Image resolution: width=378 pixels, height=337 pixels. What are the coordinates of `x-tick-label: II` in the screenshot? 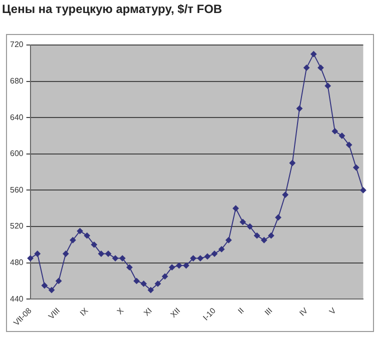 It's located at (241, 311).